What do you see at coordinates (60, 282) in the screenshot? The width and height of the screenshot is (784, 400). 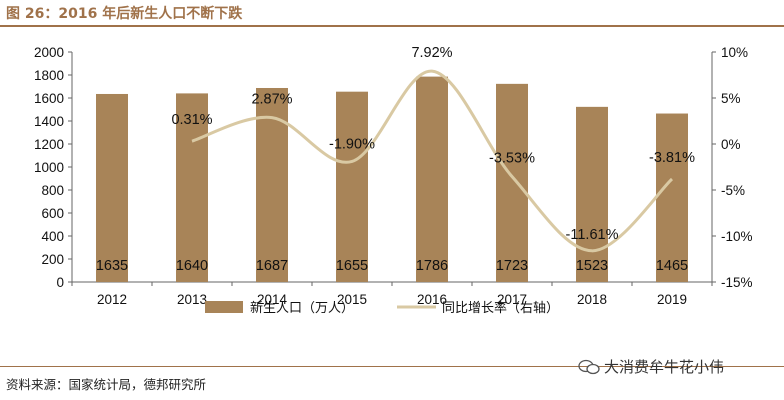 I see `left-tick-label: 0` at bounding box center [60, 282].